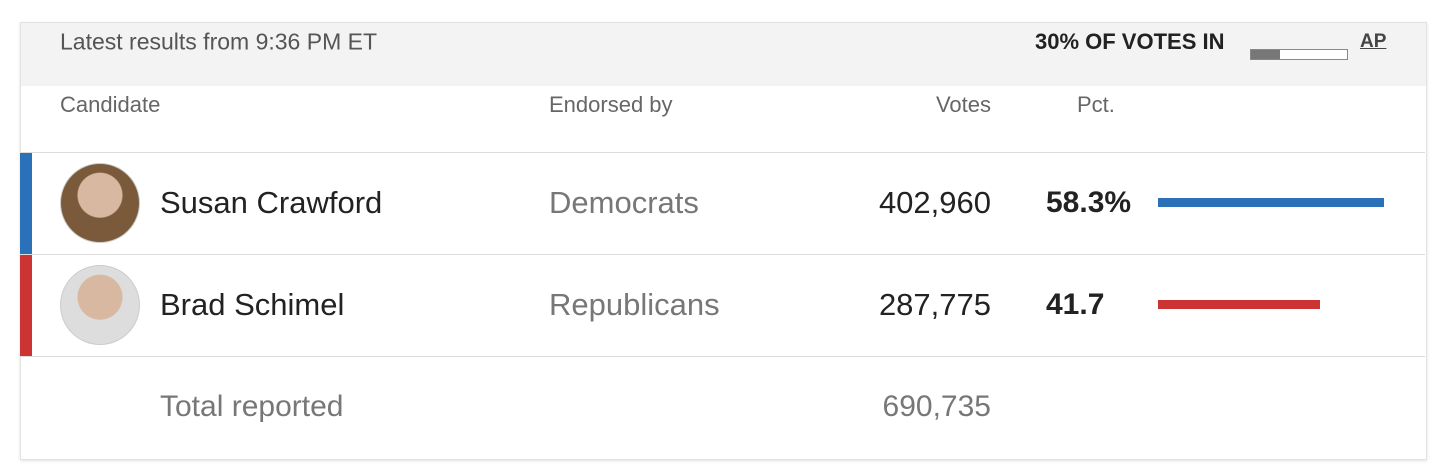  Describe the element at coordinates (110, 104) in the screenshot. I see `column-header: Candidate` at that location.